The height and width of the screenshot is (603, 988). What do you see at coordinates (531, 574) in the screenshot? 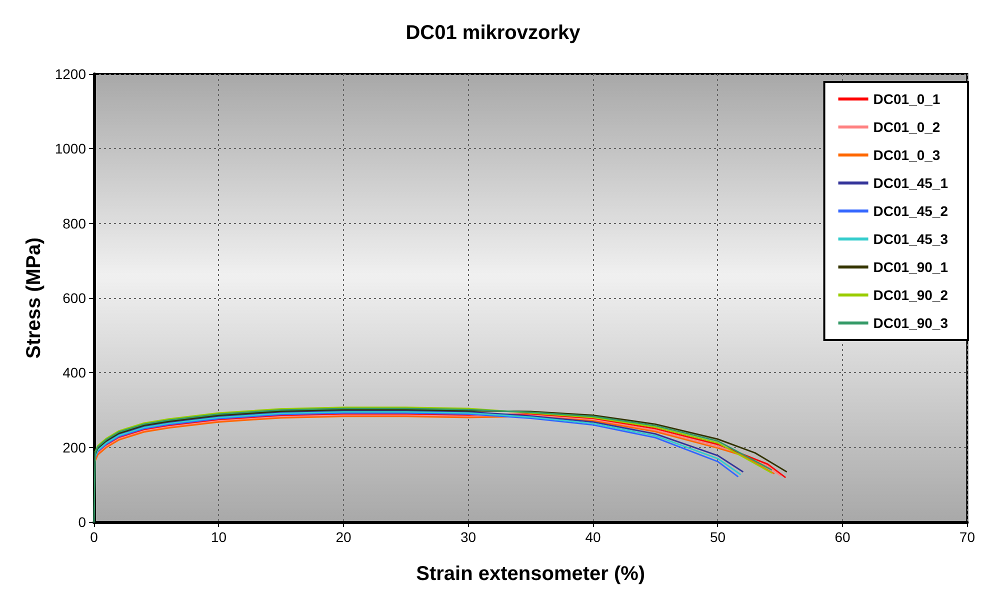
I see `x-axis-title: Strain extensometer (%)` at bounding box center [531, 574].